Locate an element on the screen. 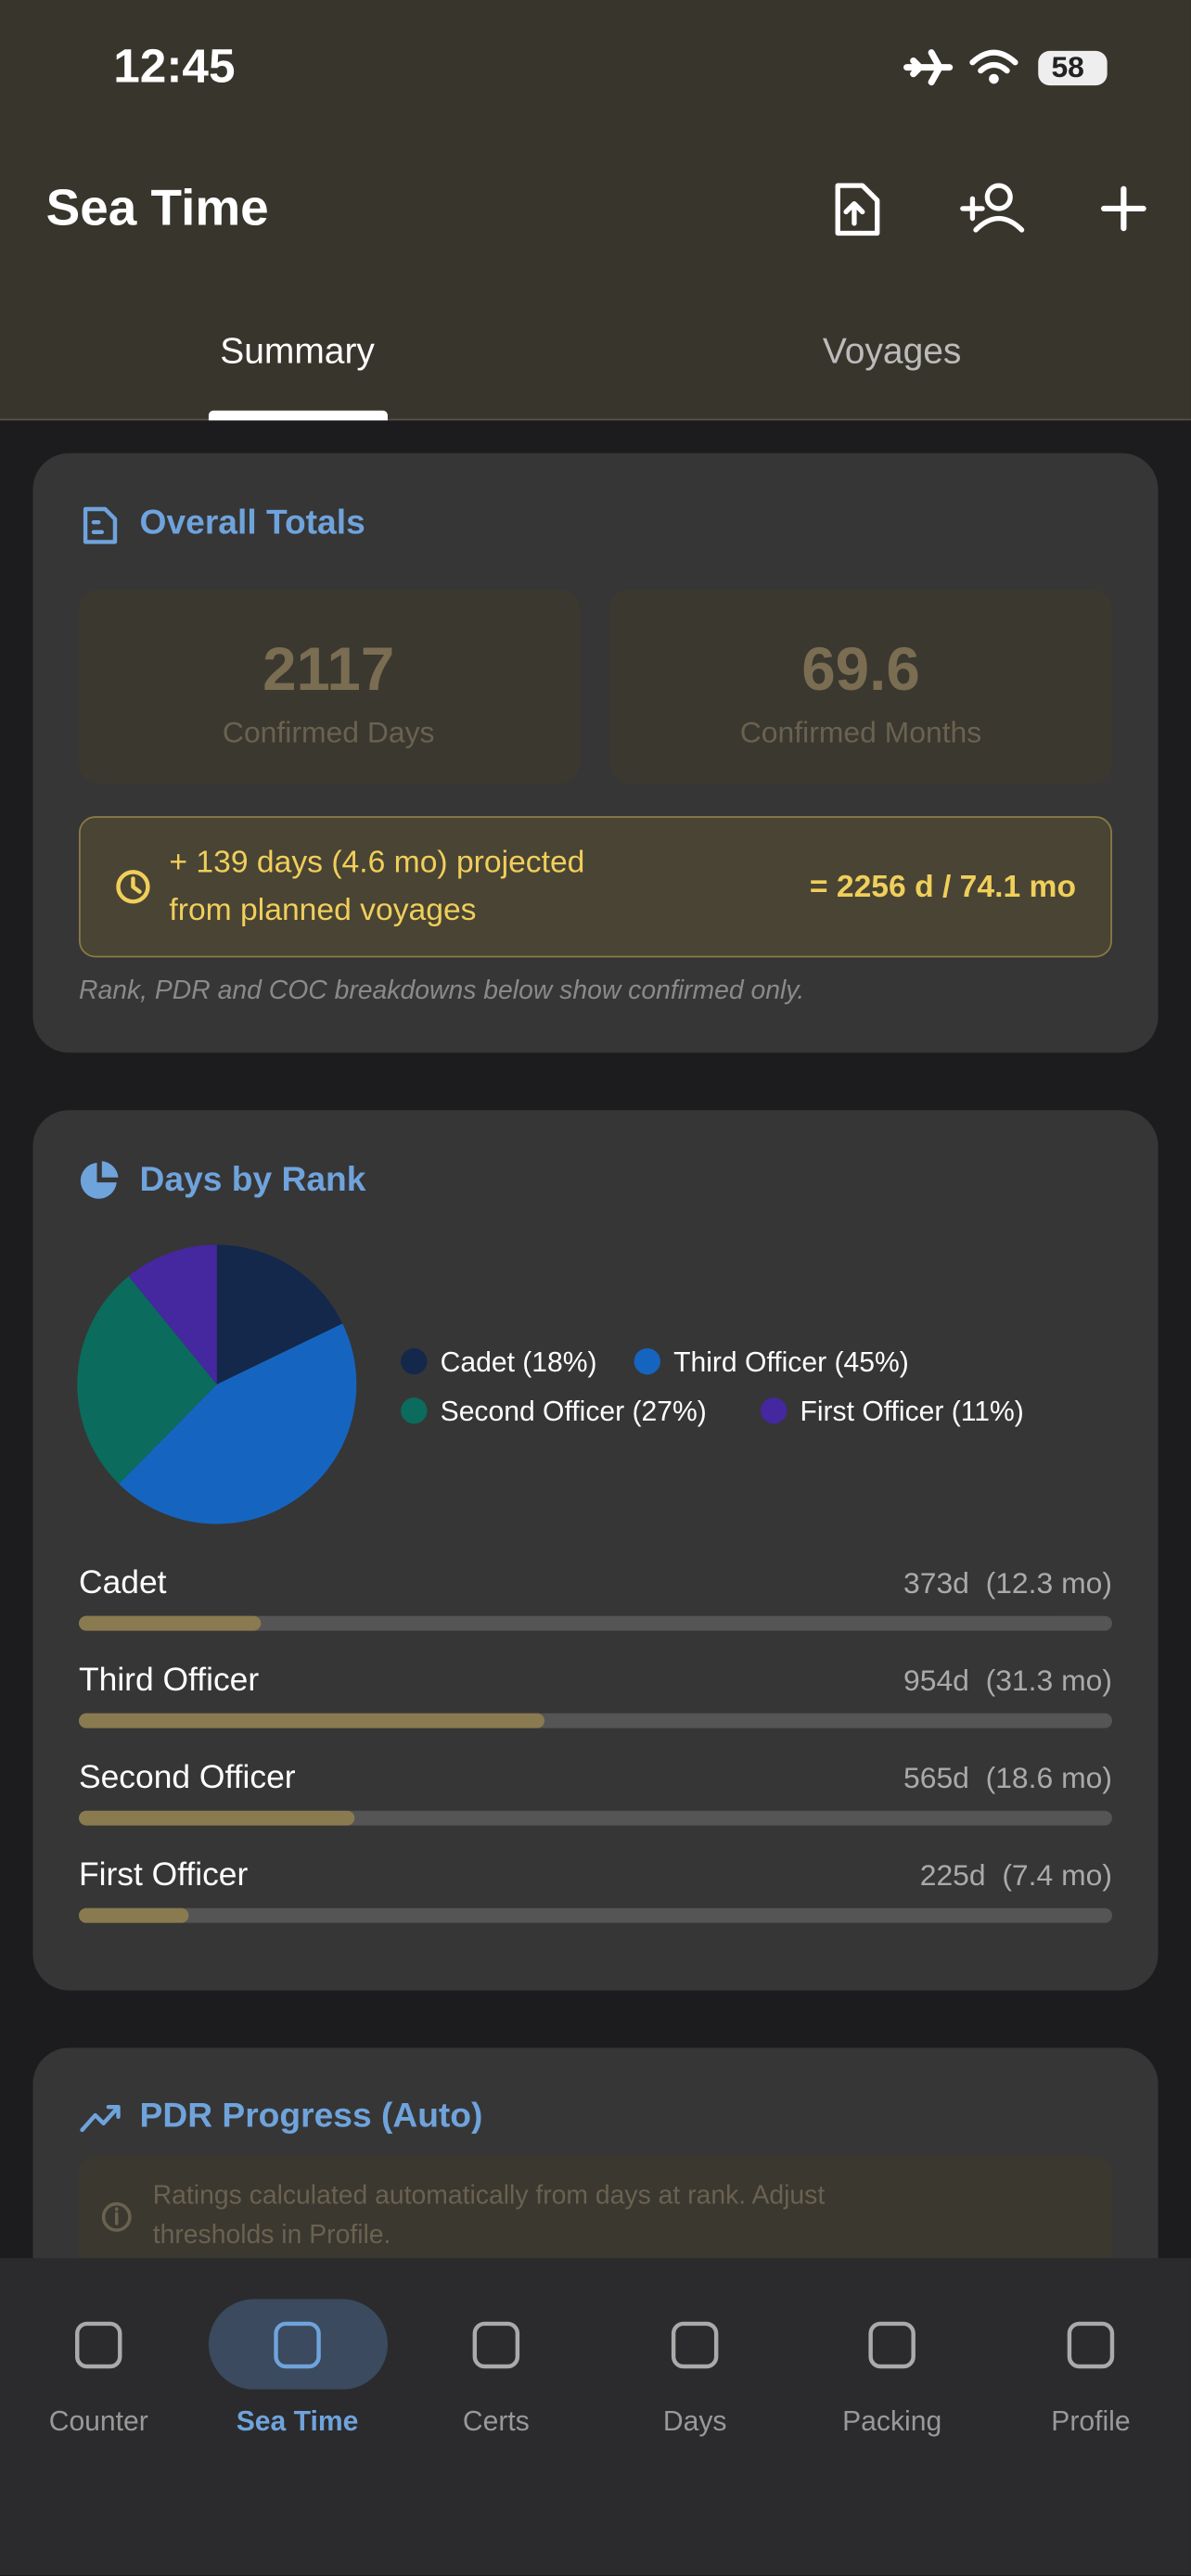 The width and height of the screenshot is (1191, 2576). nav-label: Counter is located at coordinates (98, 2421).